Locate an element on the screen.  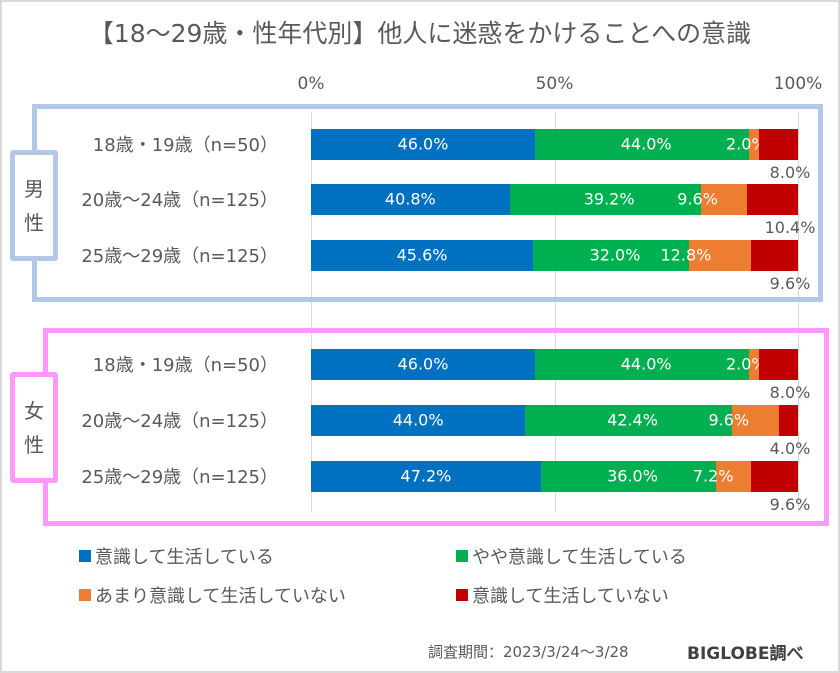
data-label: 10.4% is located at coordinates (790, 227).